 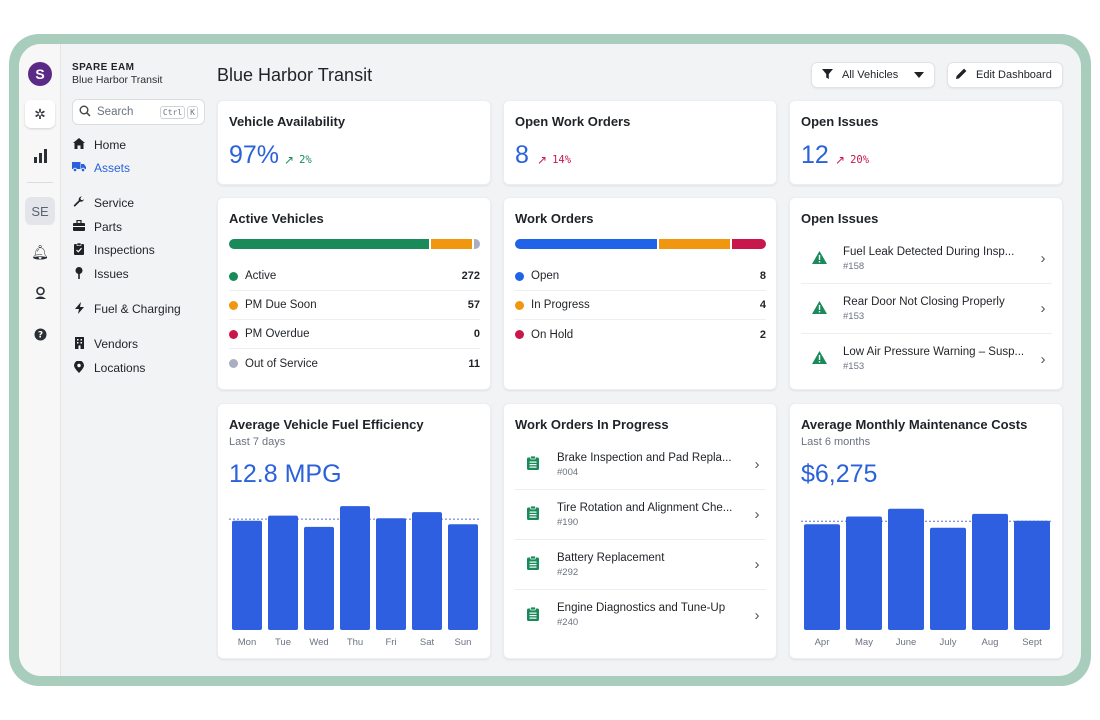 I want to click on issue-list-item: Fuel Leak Detected During Insp... #158 ›, so click(x=926, y=259).